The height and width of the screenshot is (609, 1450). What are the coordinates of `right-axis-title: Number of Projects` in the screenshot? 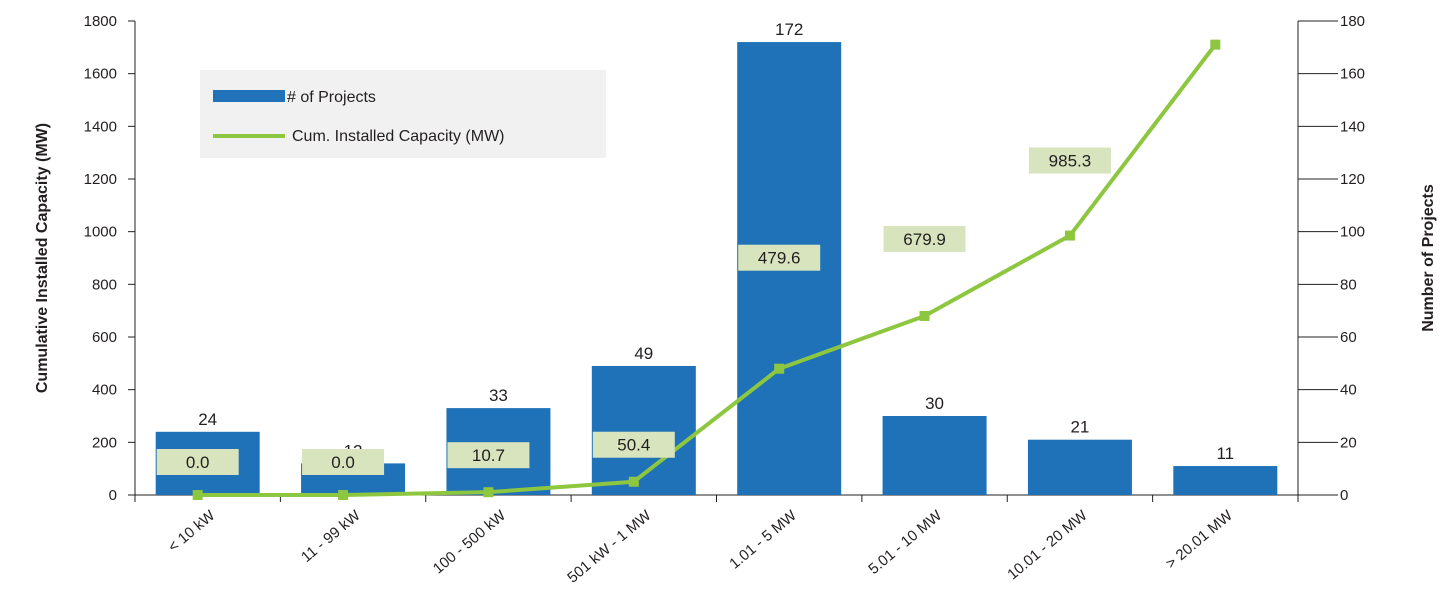 It's located at (1428, 258).